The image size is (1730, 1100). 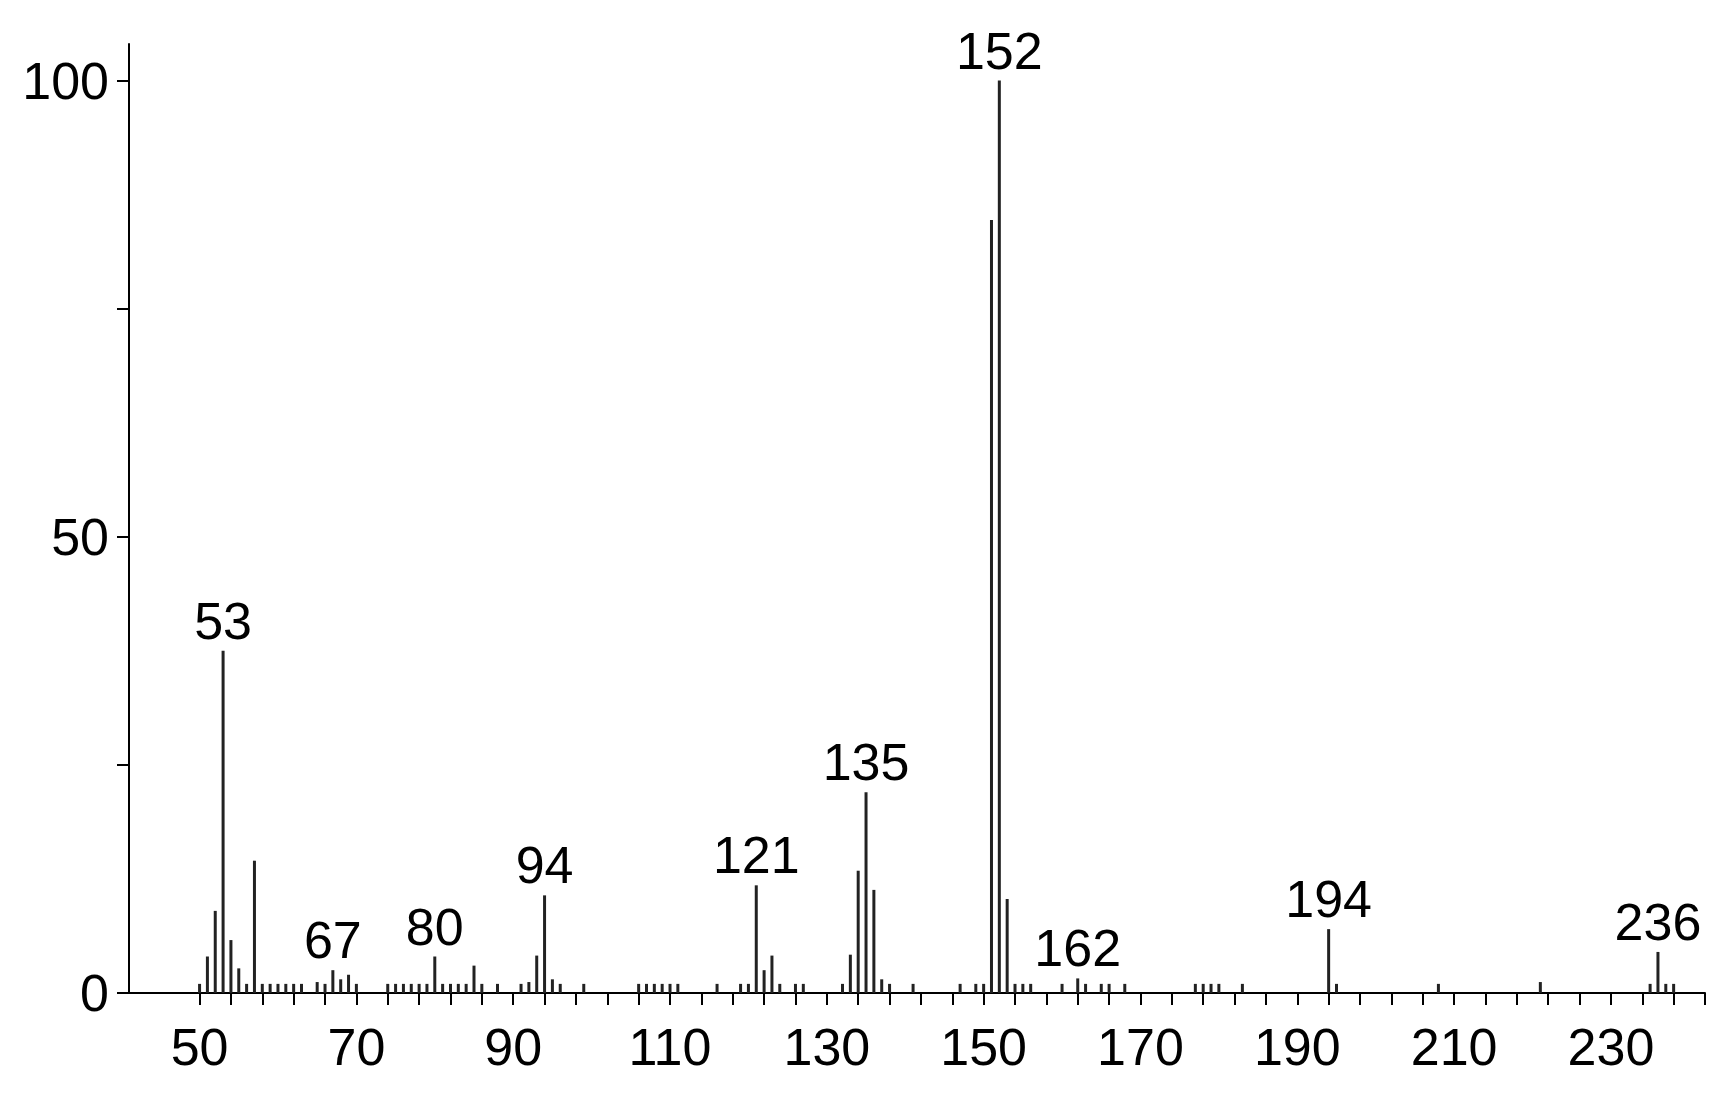 I want to click on x-tick-label: 190, so click(x=1297, y=1047).